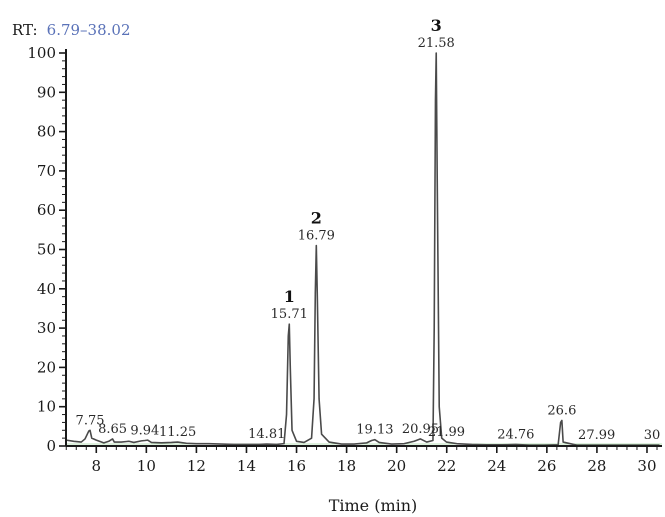 The height and width of the screenshot is (517, 665). I want to click on peak-retention-label: 21.99, so click(446, 432).